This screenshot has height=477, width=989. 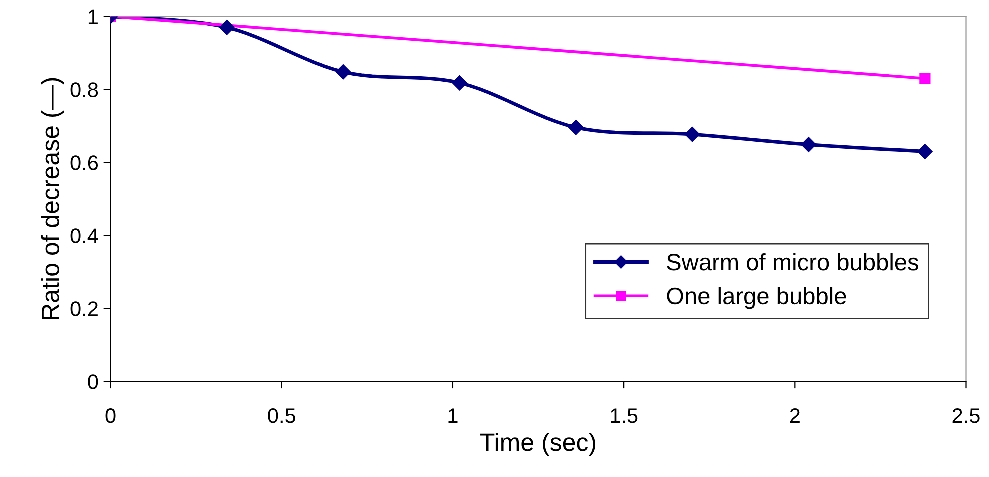 I want to click on x-tick-label: 1.5, so click(x=624, y=416).